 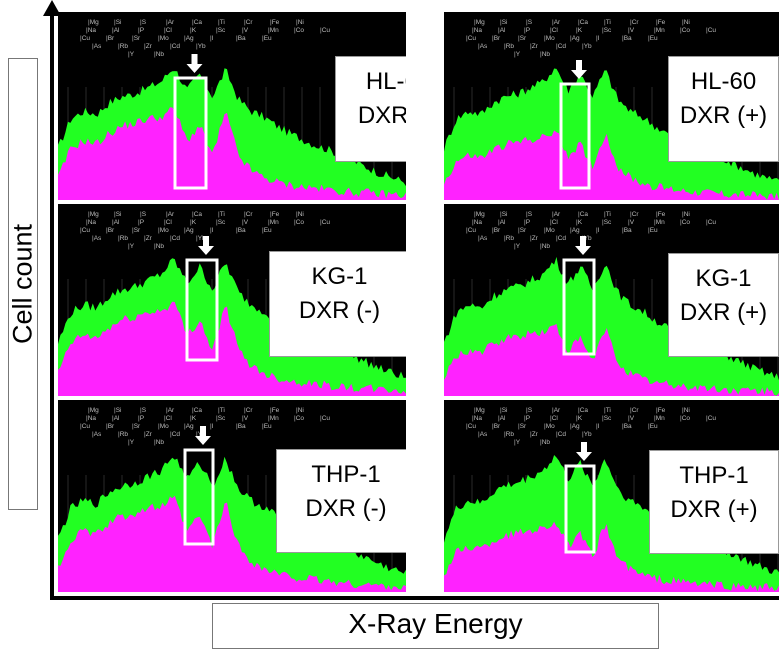 What do you see at coordinates (163, 426) in the screenshot?
I see `element-label: |Mo` at bounding box center [163, 426].